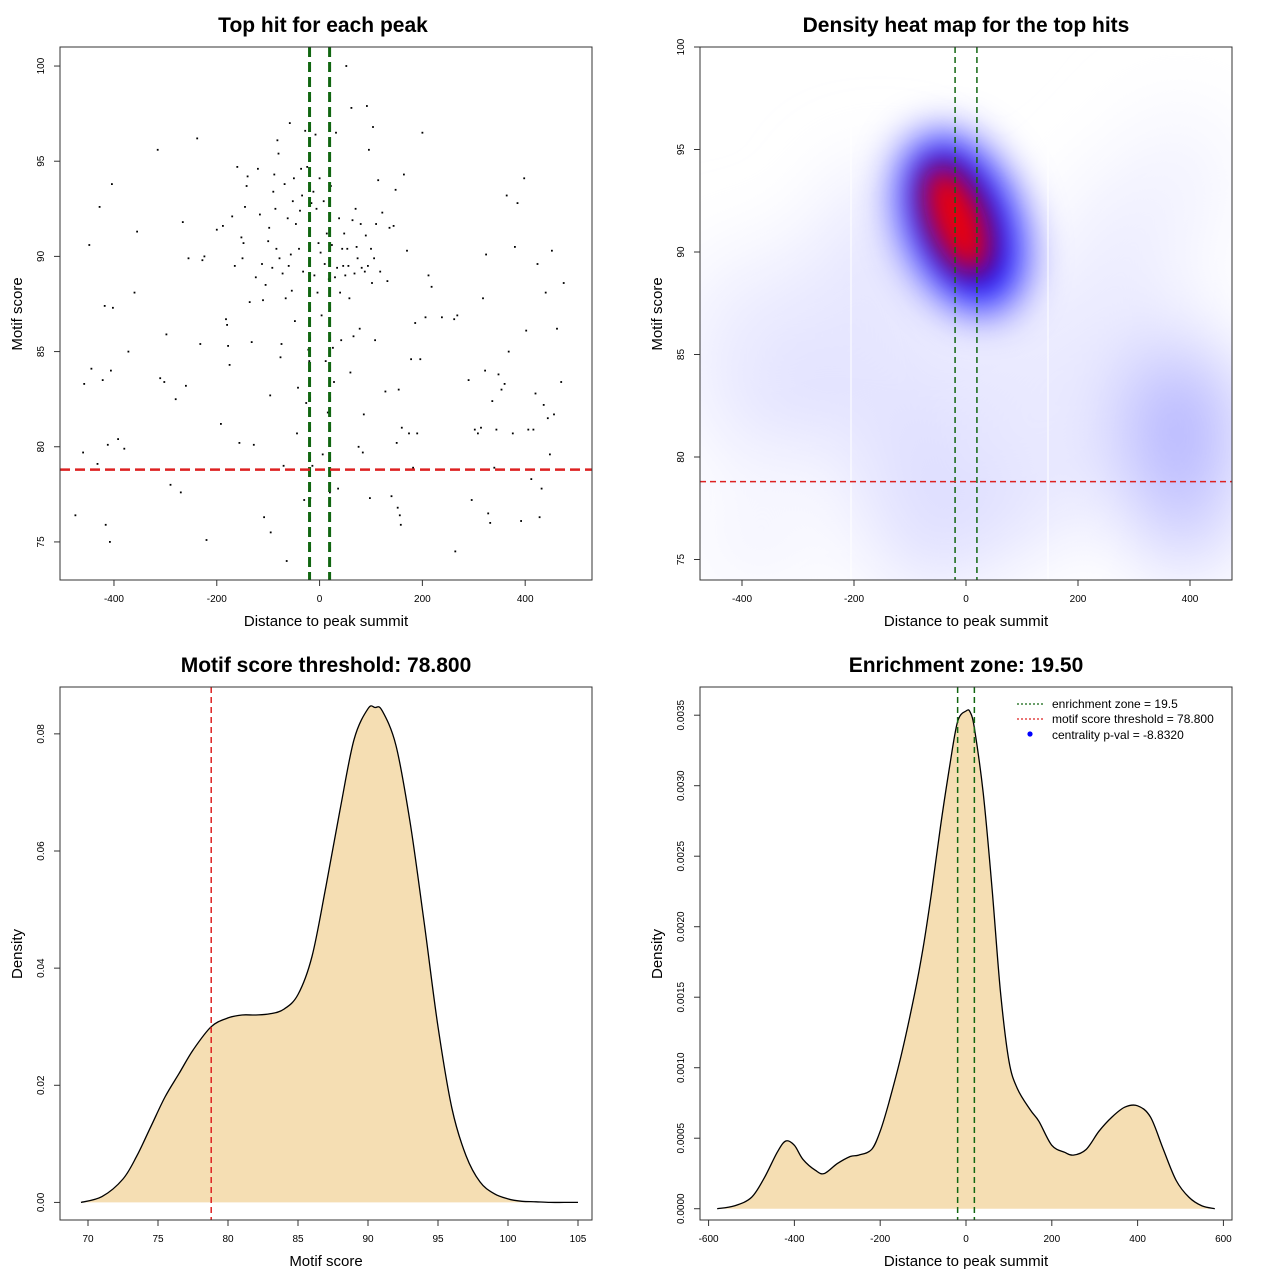 The height and width of the screenshot is (1280, 1280). Describe the element at coordinates (794, 1239) in the screenshot. I see `p4-x-tick-label-1: -400` at that location.